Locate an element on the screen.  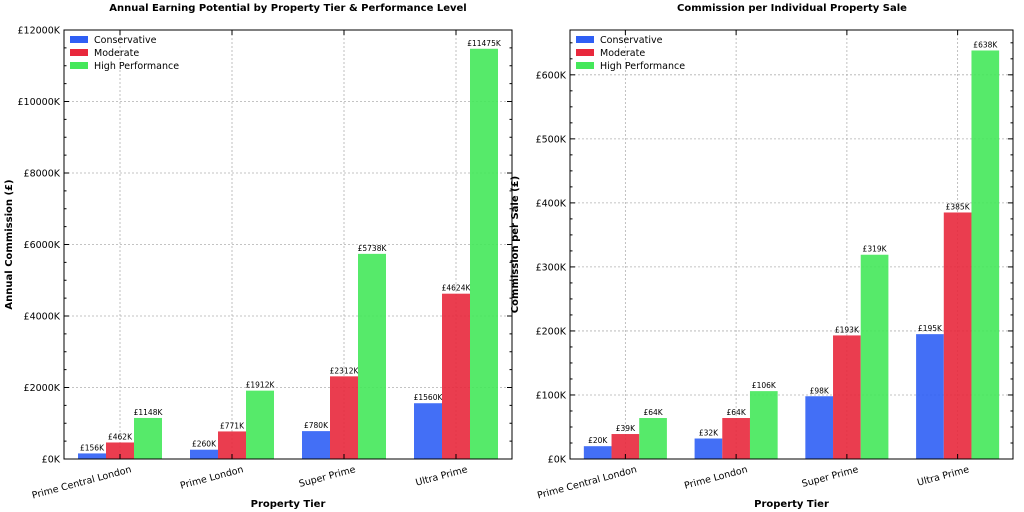
y-tick-label: £500K is located at coordinates (551, 139).